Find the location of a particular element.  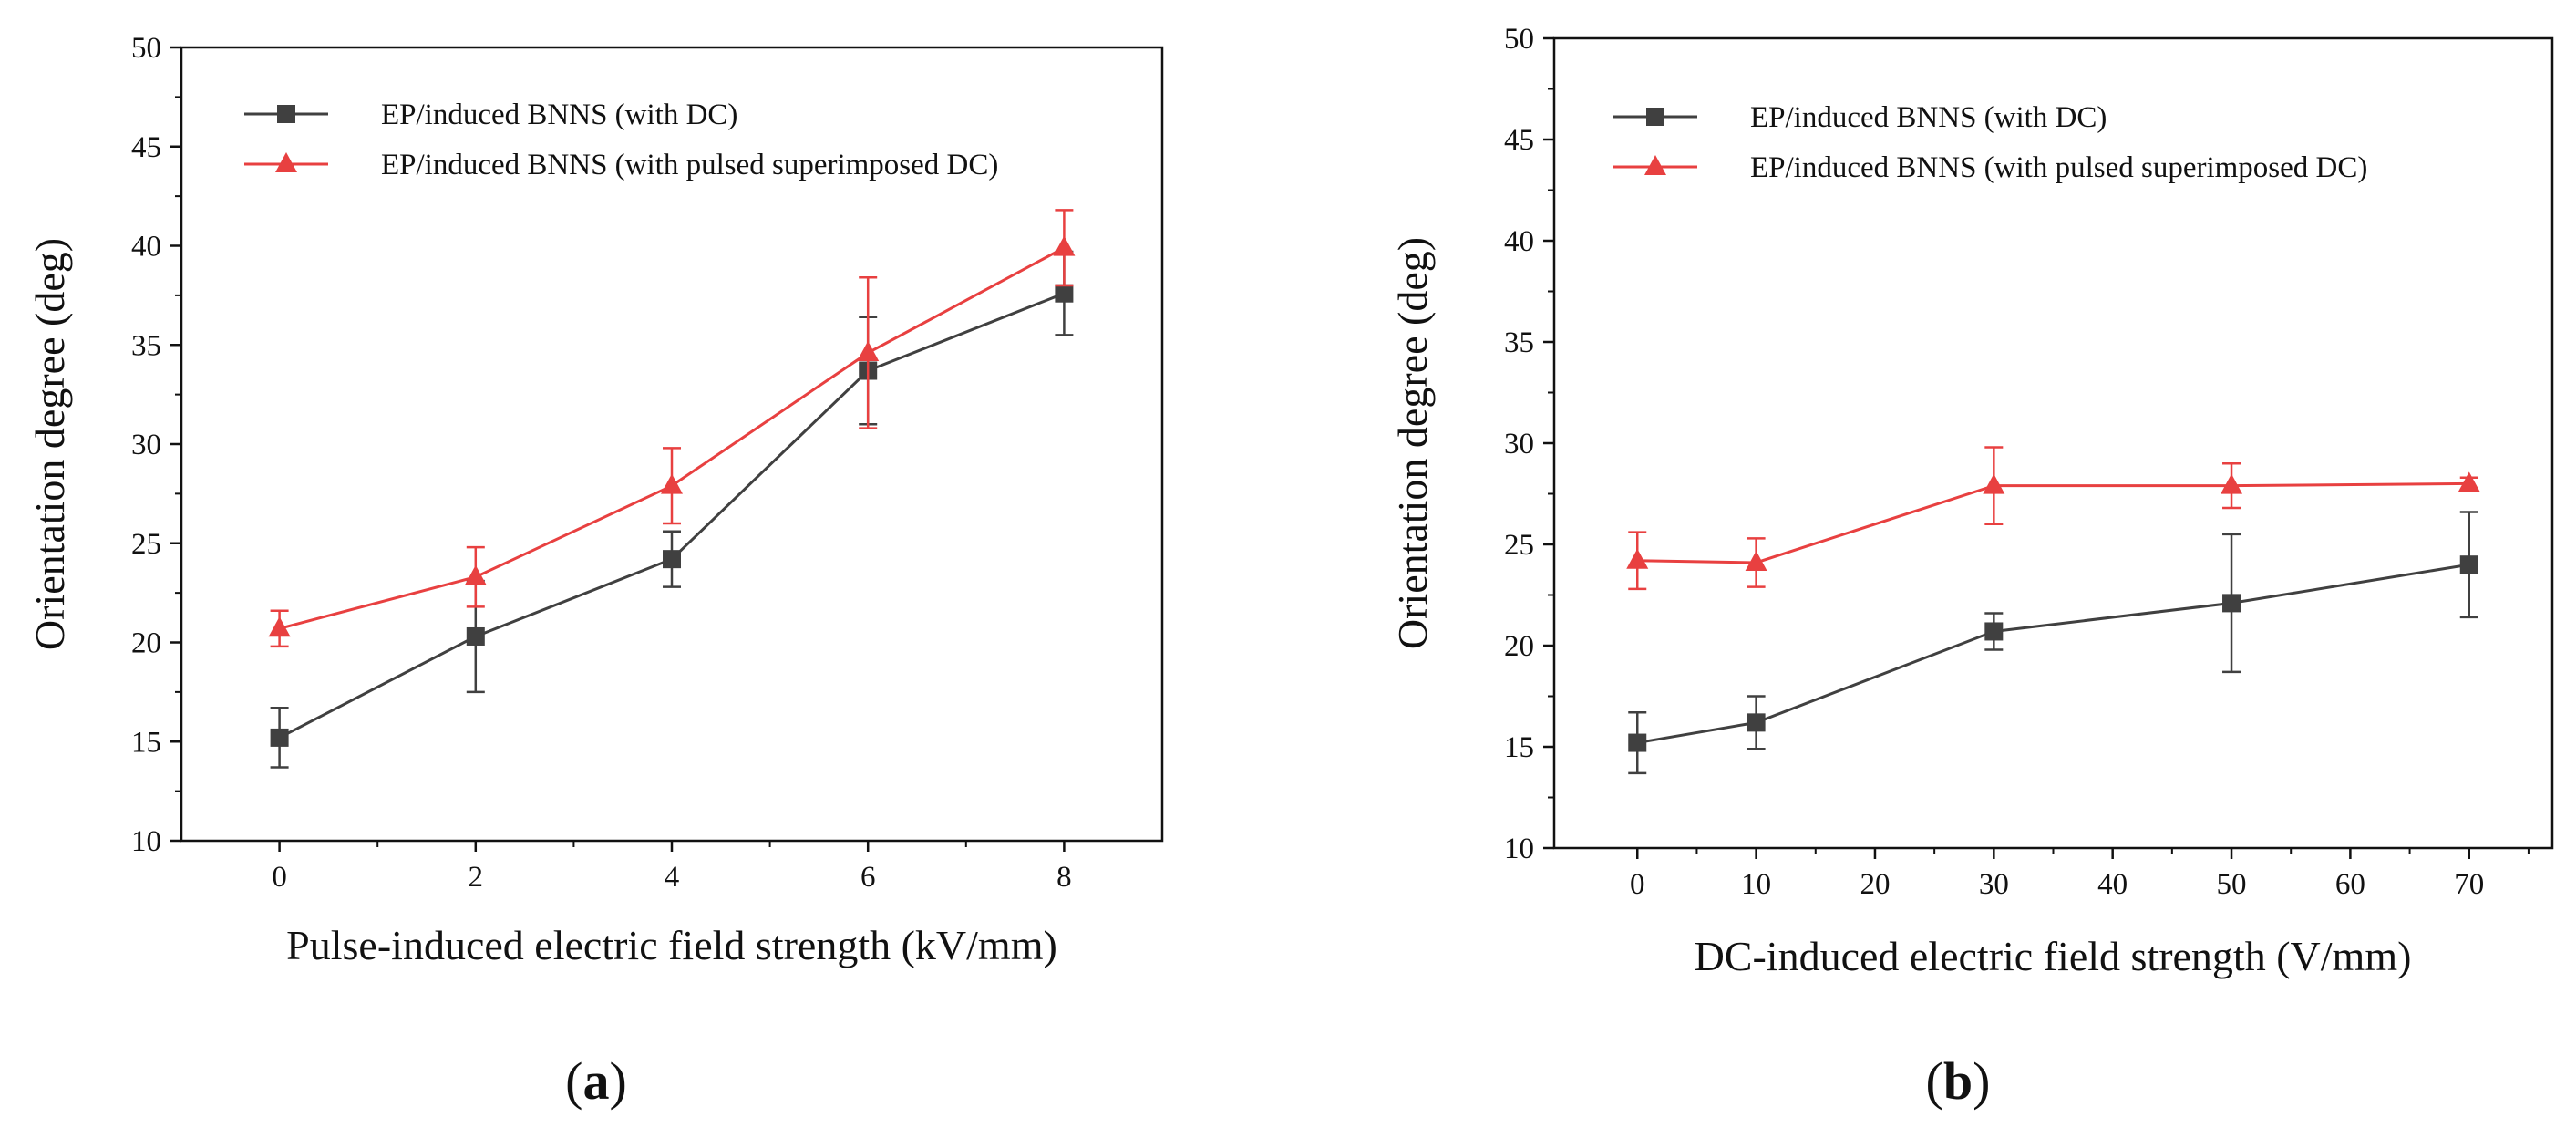

panel-label-letter: b is located at coordinates (1958, 1081).